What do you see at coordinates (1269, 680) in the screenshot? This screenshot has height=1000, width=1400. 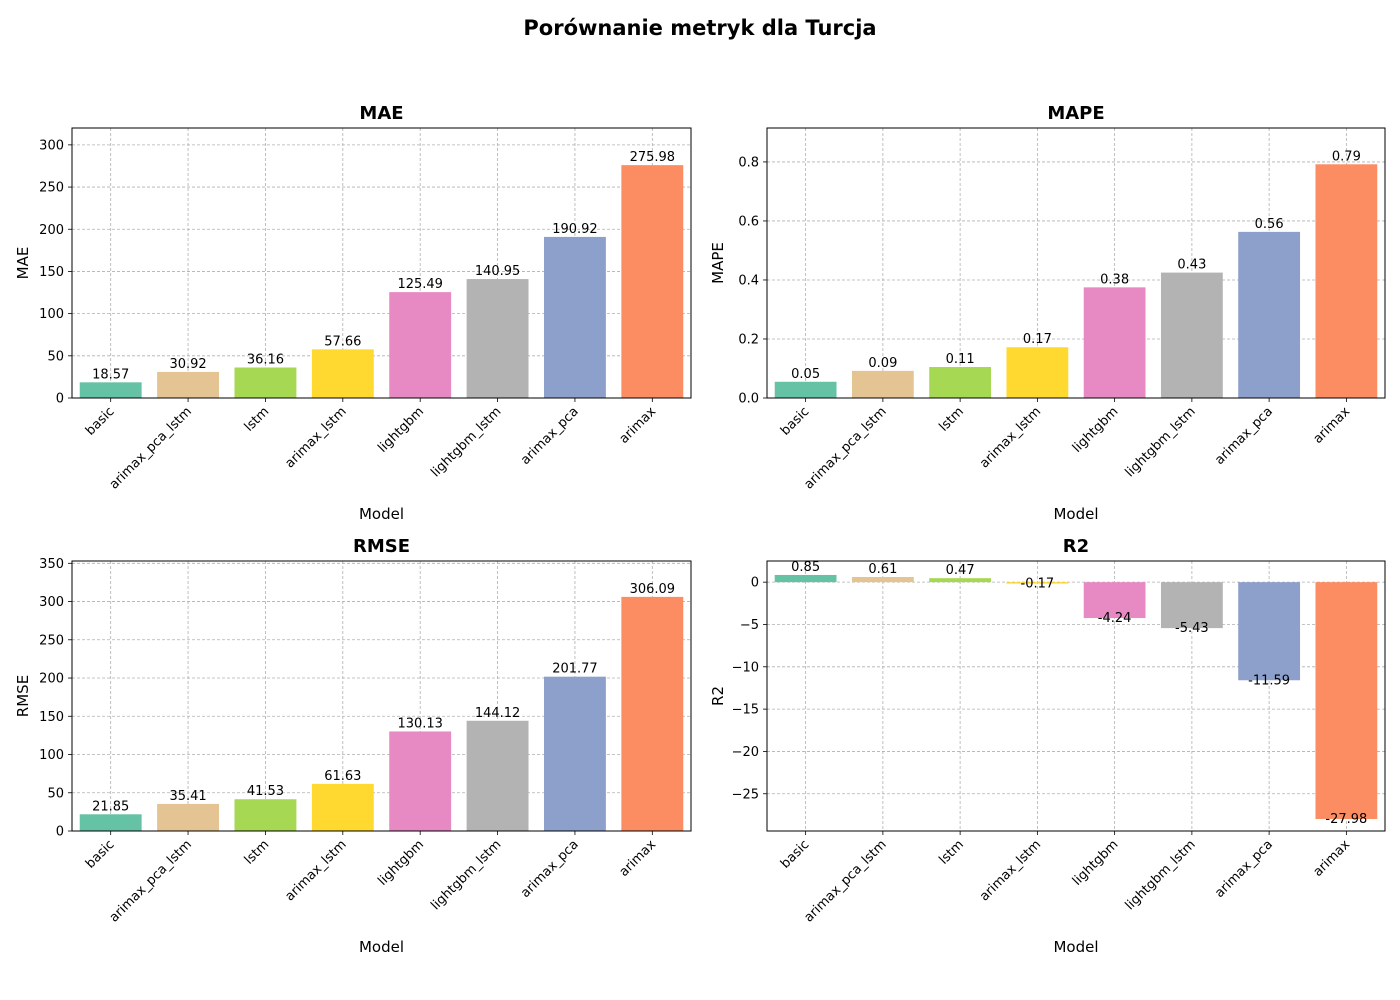 I see `bar-value-label: -11.59` at bounding box center [1269, 680].